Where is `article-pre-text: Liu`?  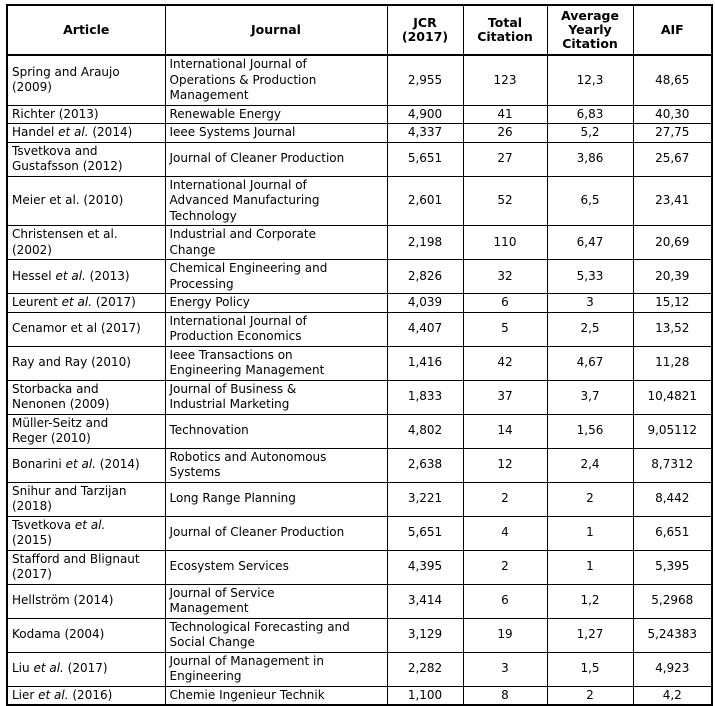 article-pre-text: Liu is located at coordinates (23, 668).